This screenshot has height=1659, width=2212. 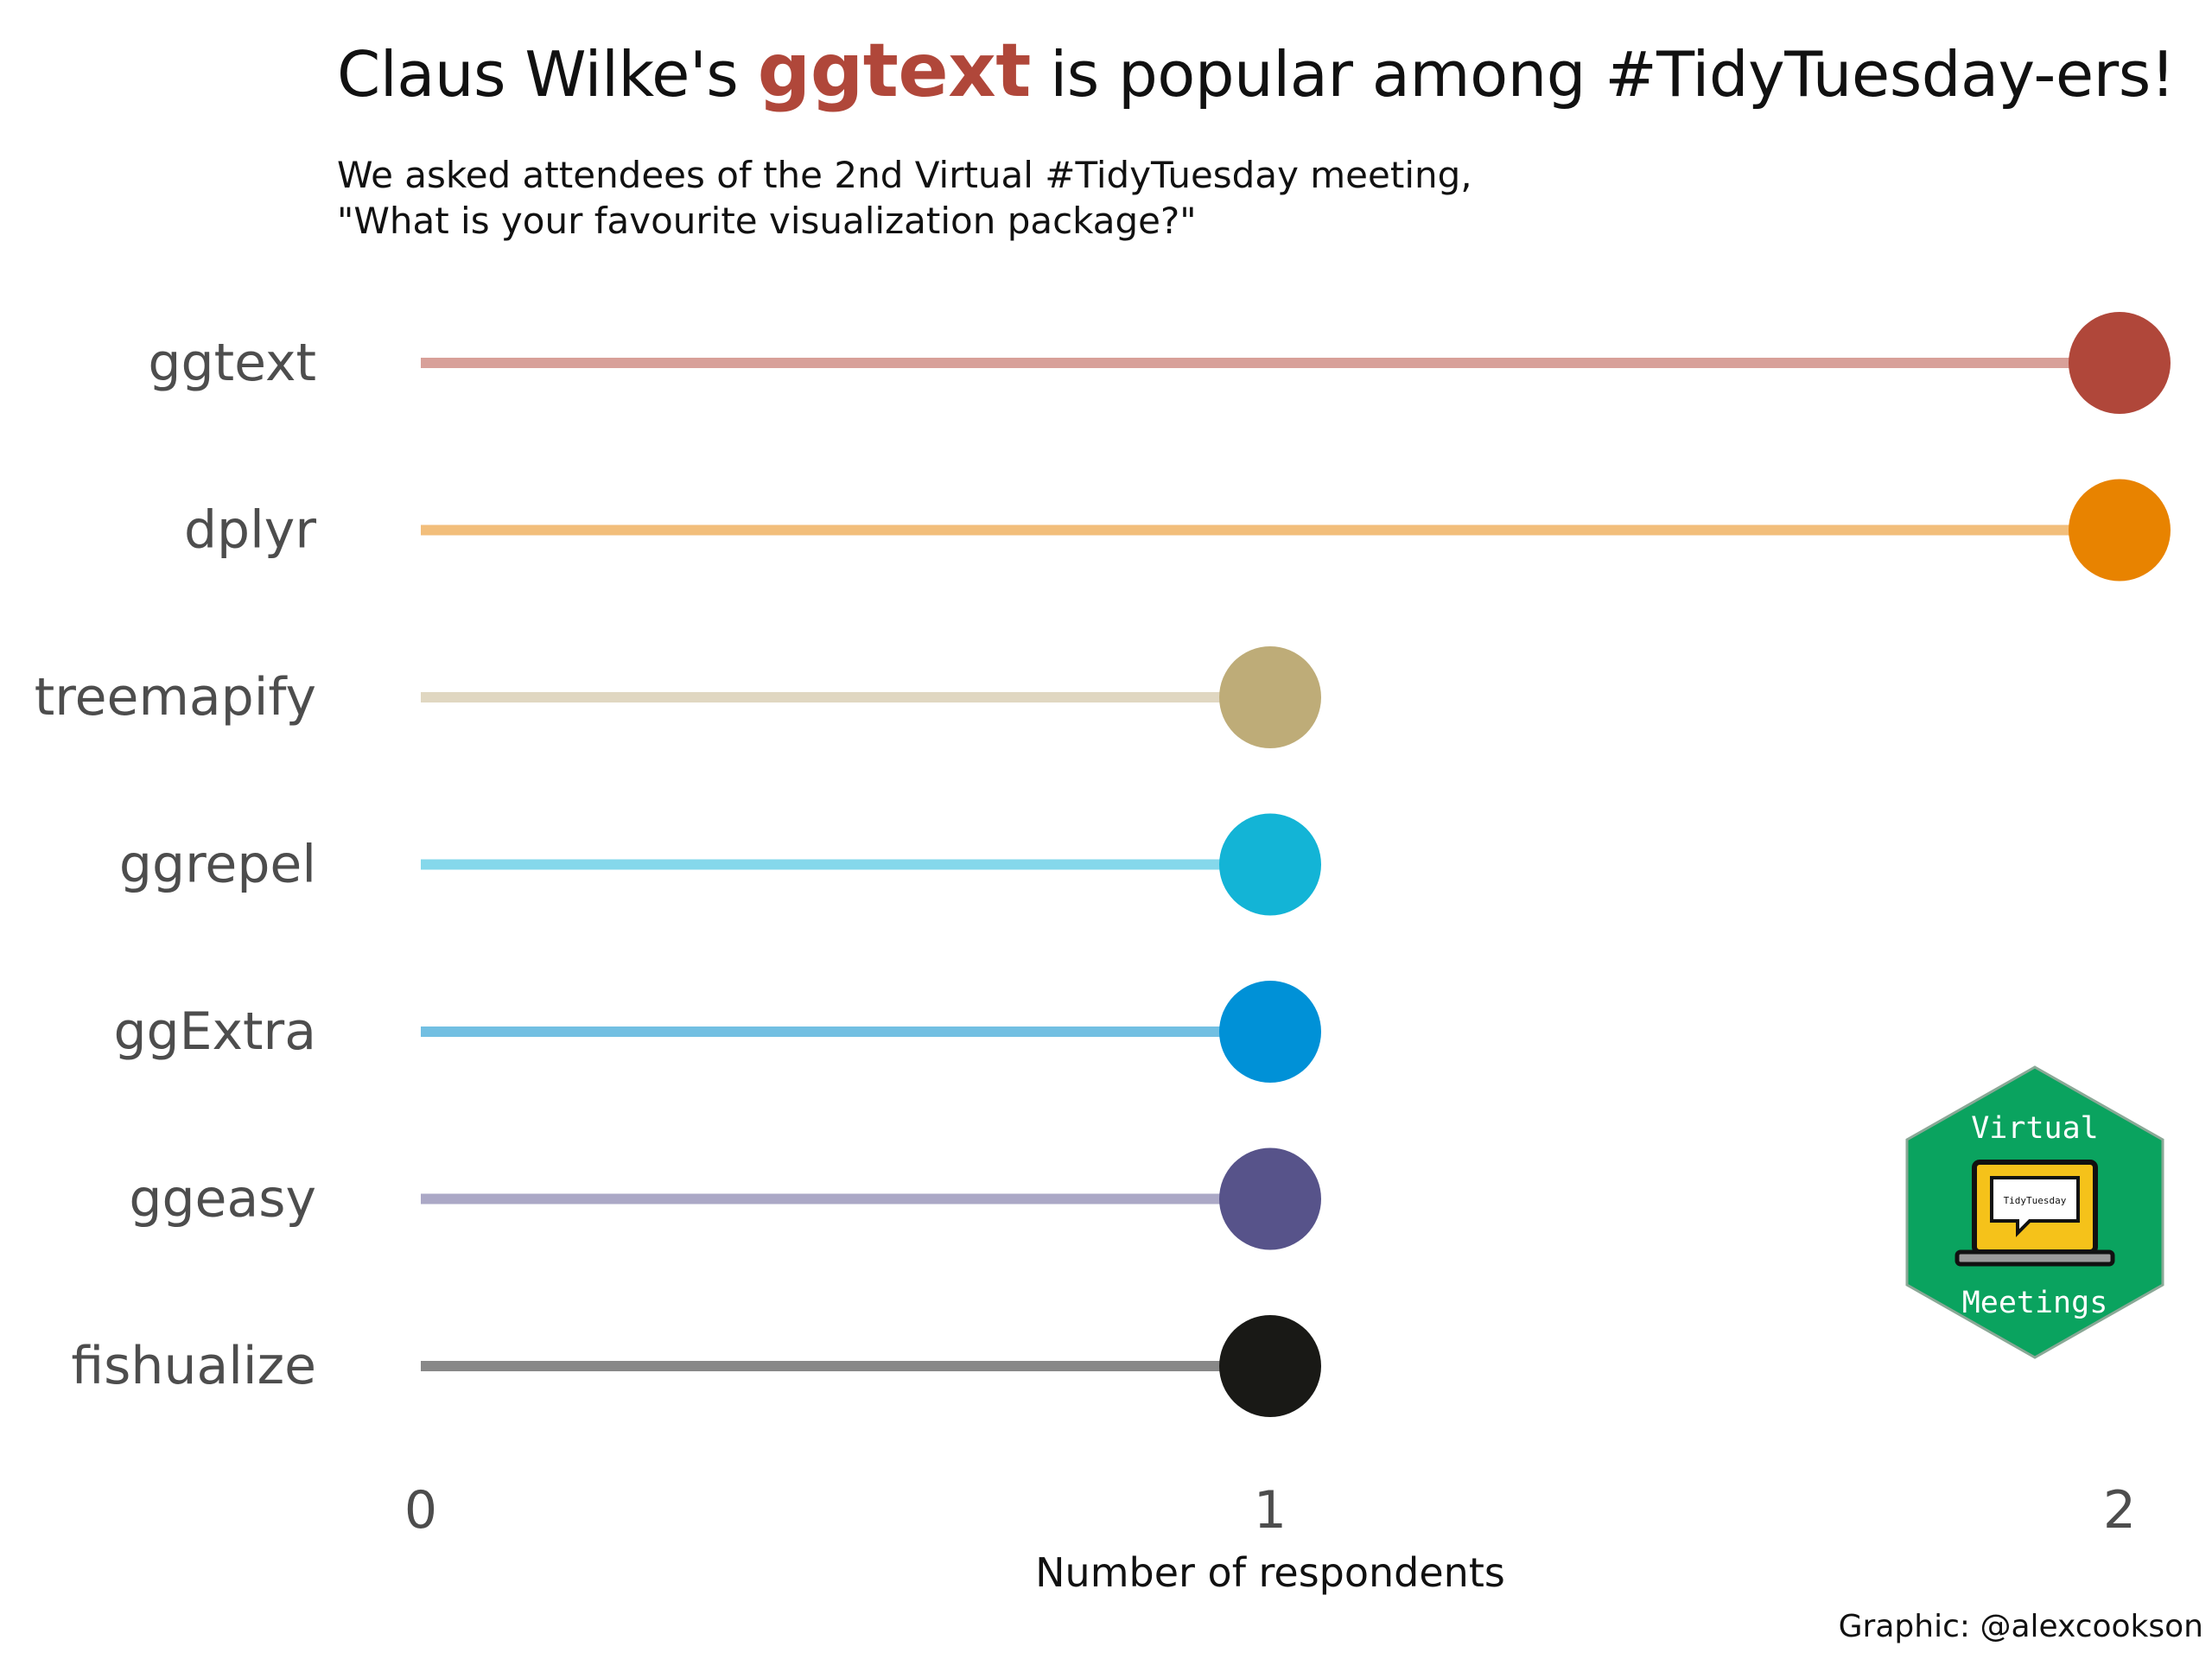 I want to click on lollipop-point-ggExtra, so click(x=1270, y=1032).